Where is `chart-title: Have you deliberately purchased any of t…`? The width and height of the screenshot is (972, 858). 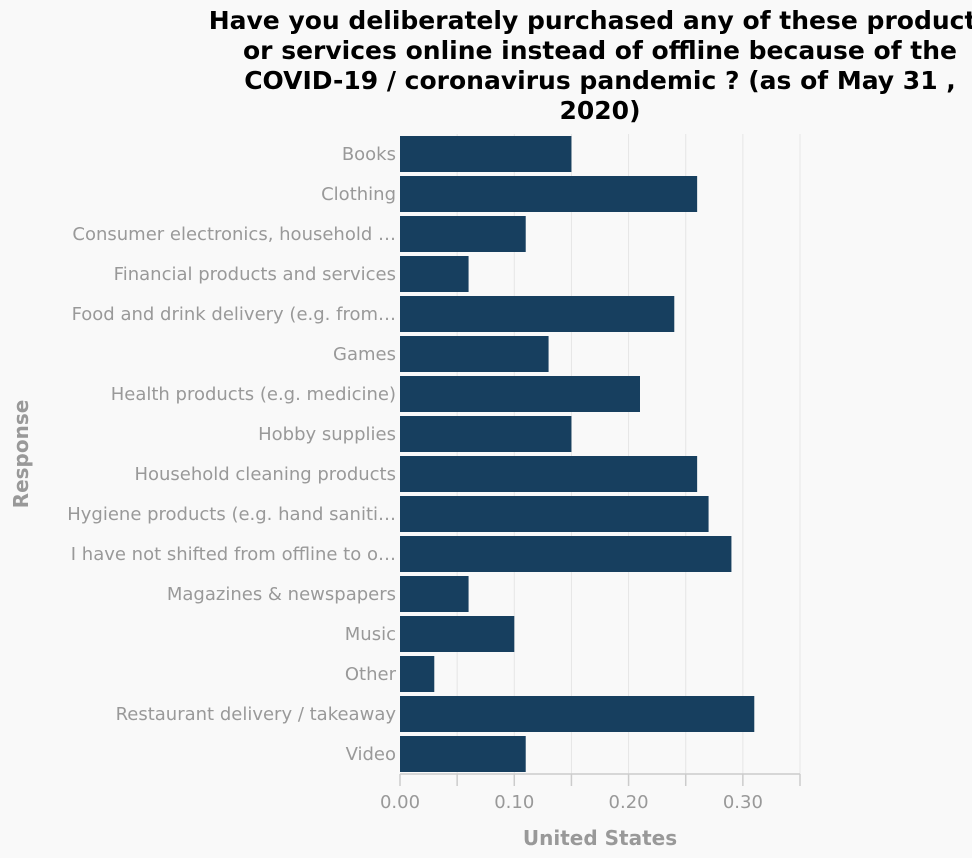 chart-title: Have you deliberately purchased any of t… is located at coordinates (590, 65).